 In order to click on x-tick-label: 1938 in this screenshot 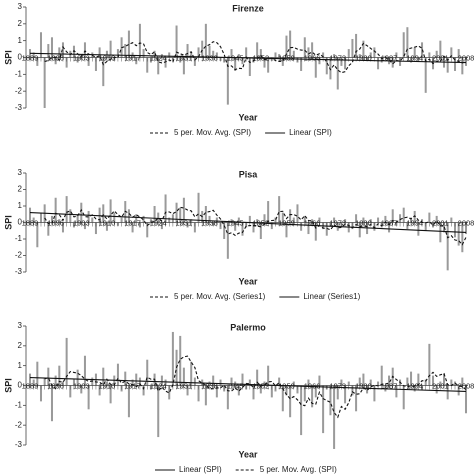, I will do `click(209, 385)`.